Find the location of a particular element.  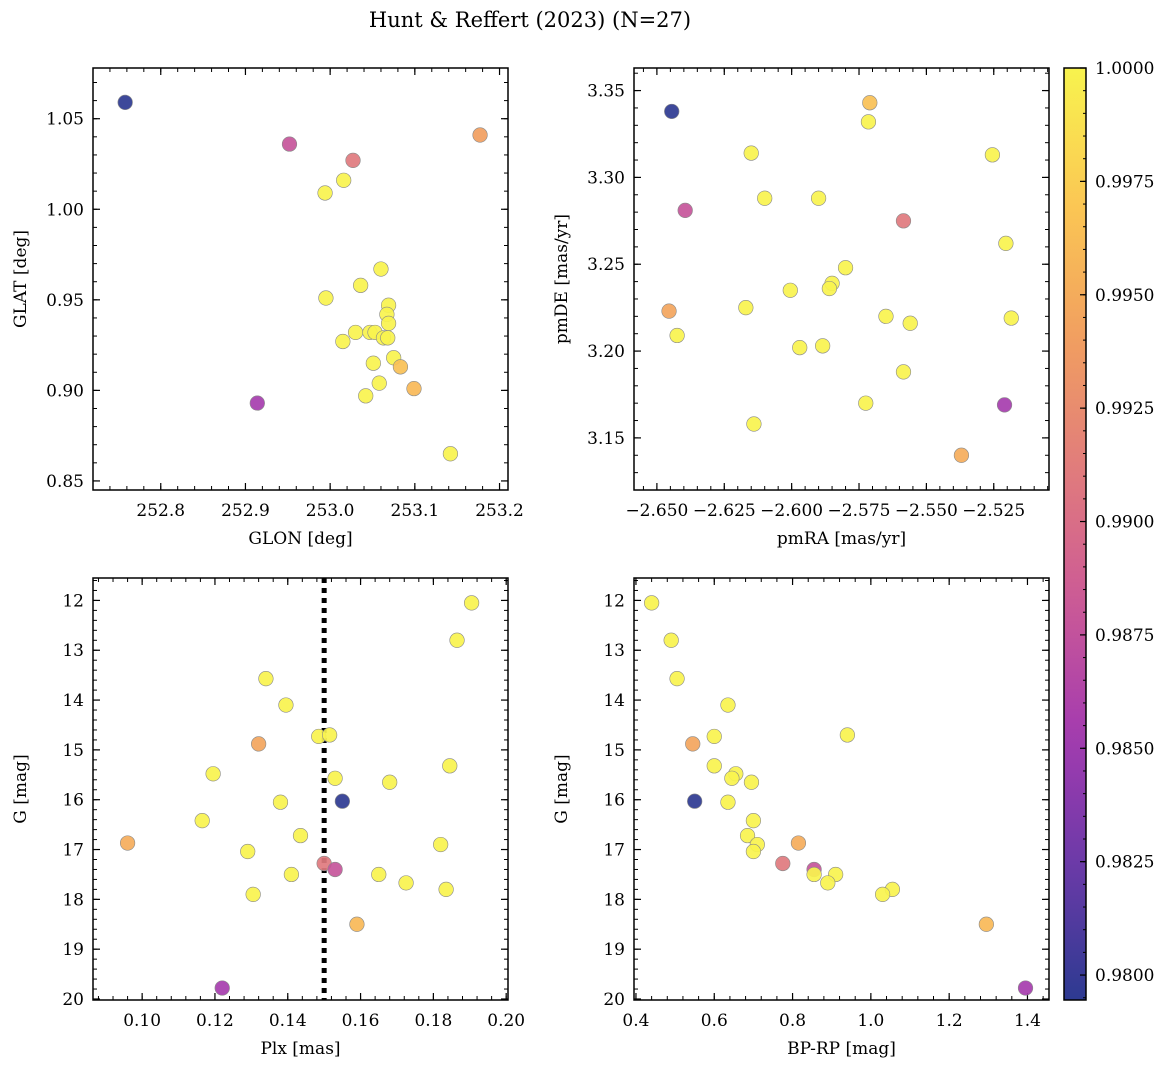

y-tick-label: 18 is located at coordinates (614, 900).